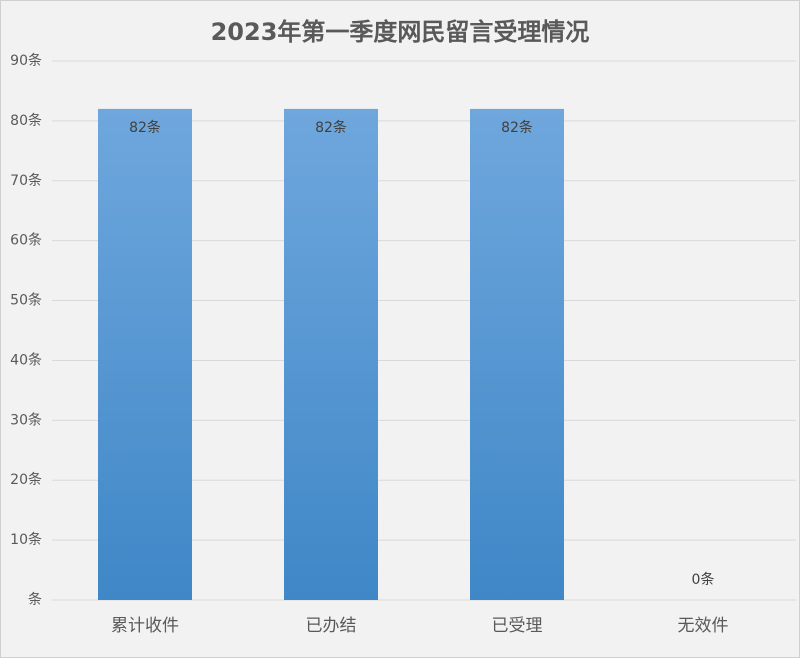 Image resolution: width=800 pixels, height=658 pixels. What do you see at coordinates (26, 240) in the screenshot?
I see `y-tick-label: 60条` at bounding box center [26, 240].